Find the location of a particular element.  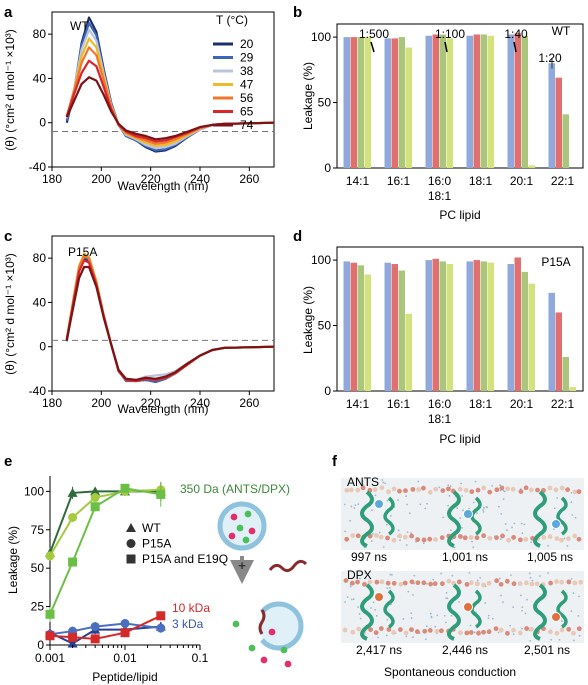

legend-label: 29 is located at coordinates (247, 58).